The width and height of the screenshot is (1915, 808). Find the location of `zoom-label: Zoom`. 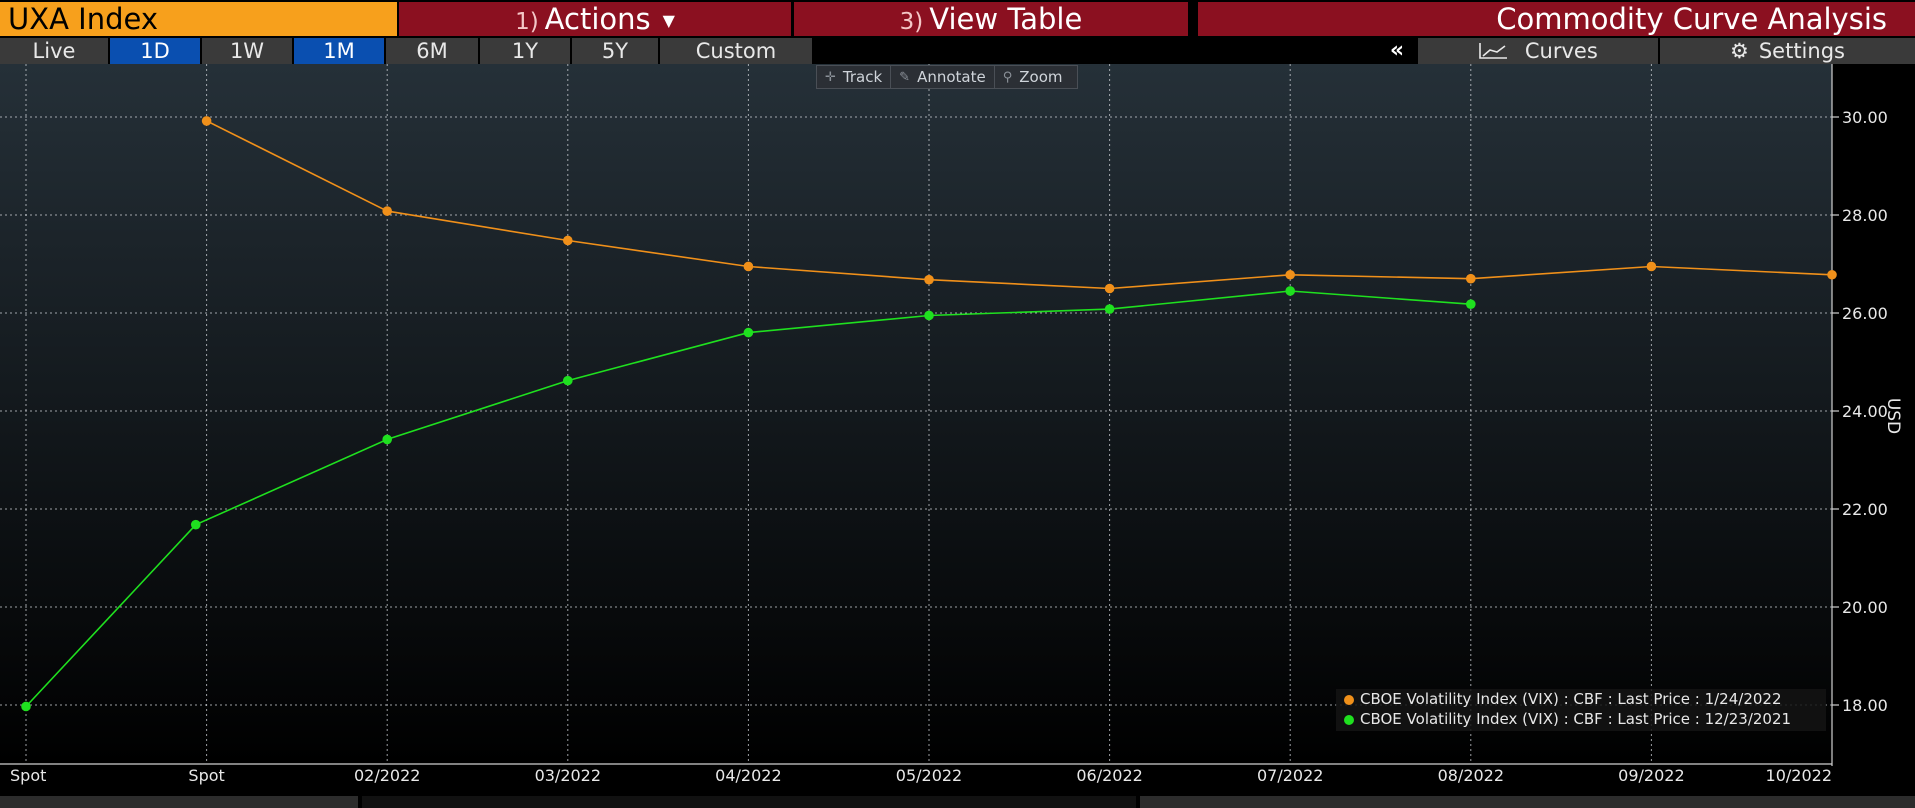

zoom-label: Zoom is located at coordinates (1041, 77).